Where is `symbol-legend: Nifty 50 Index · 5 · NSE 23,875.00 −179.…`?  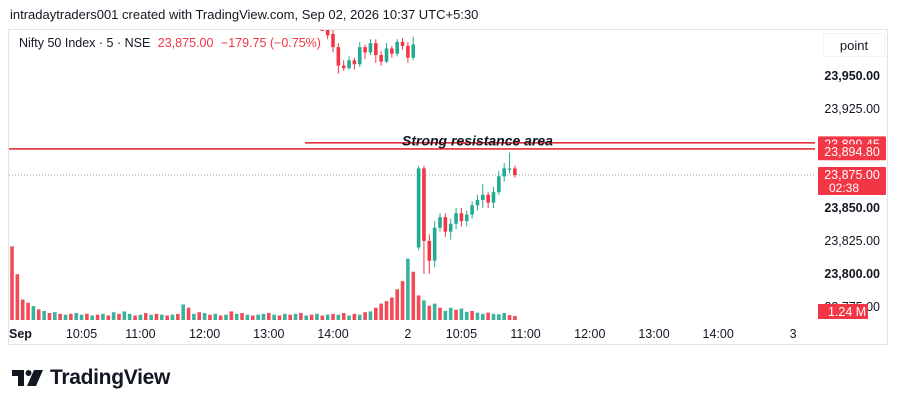
symbol-legend: Nifty 50 Index · 5 · NSE 23,875.00 −179.… is located at coordinates (170, 43).